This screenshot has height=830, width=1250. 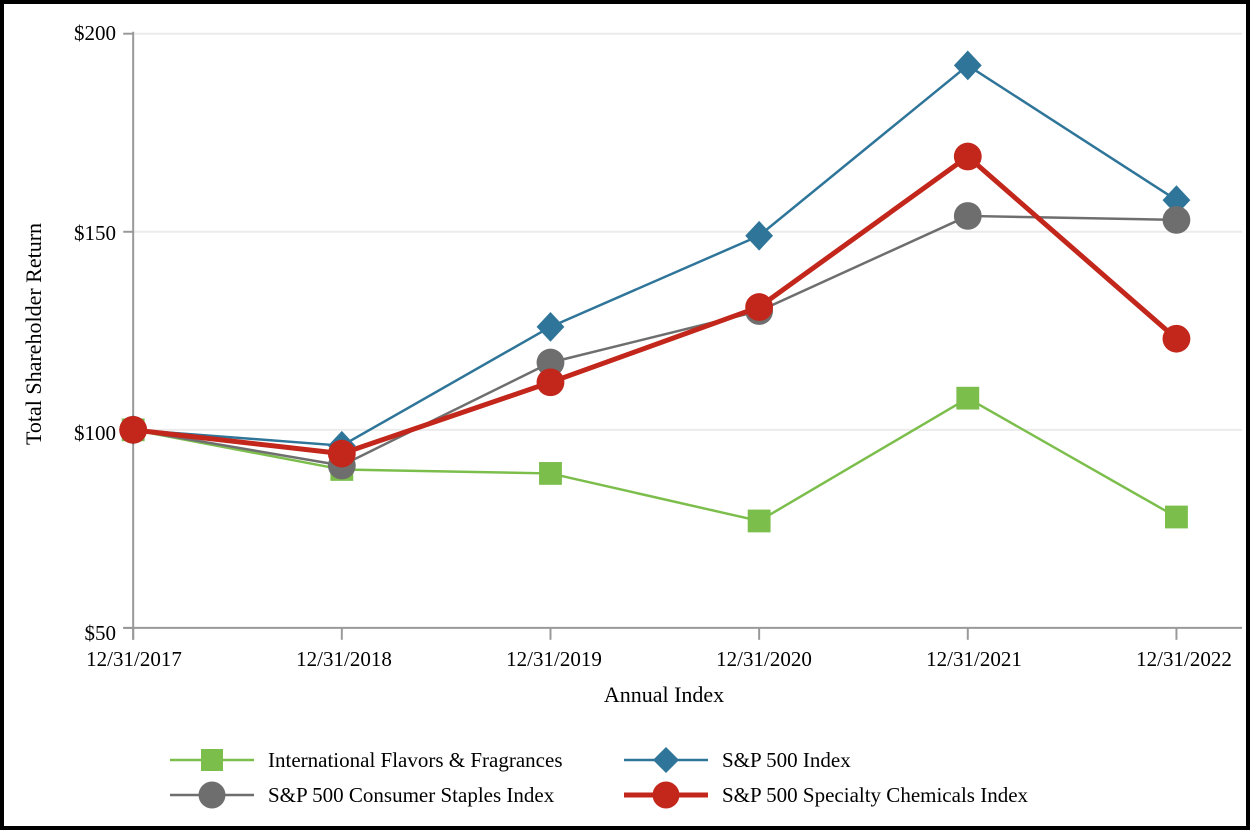 What do you see at coordinates (786, 759) in the screenshot?
I see `legend-label: S&P 500 Index` at bounding box center [786, 759].